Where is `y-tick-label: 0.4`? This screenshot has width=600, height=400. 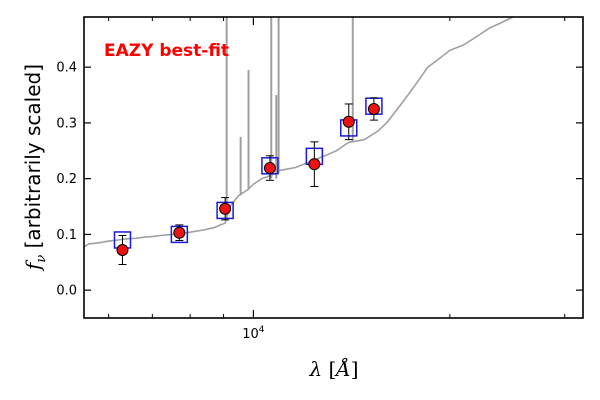 y-tick-label: 0.4 is located at coordinates (66, 68).